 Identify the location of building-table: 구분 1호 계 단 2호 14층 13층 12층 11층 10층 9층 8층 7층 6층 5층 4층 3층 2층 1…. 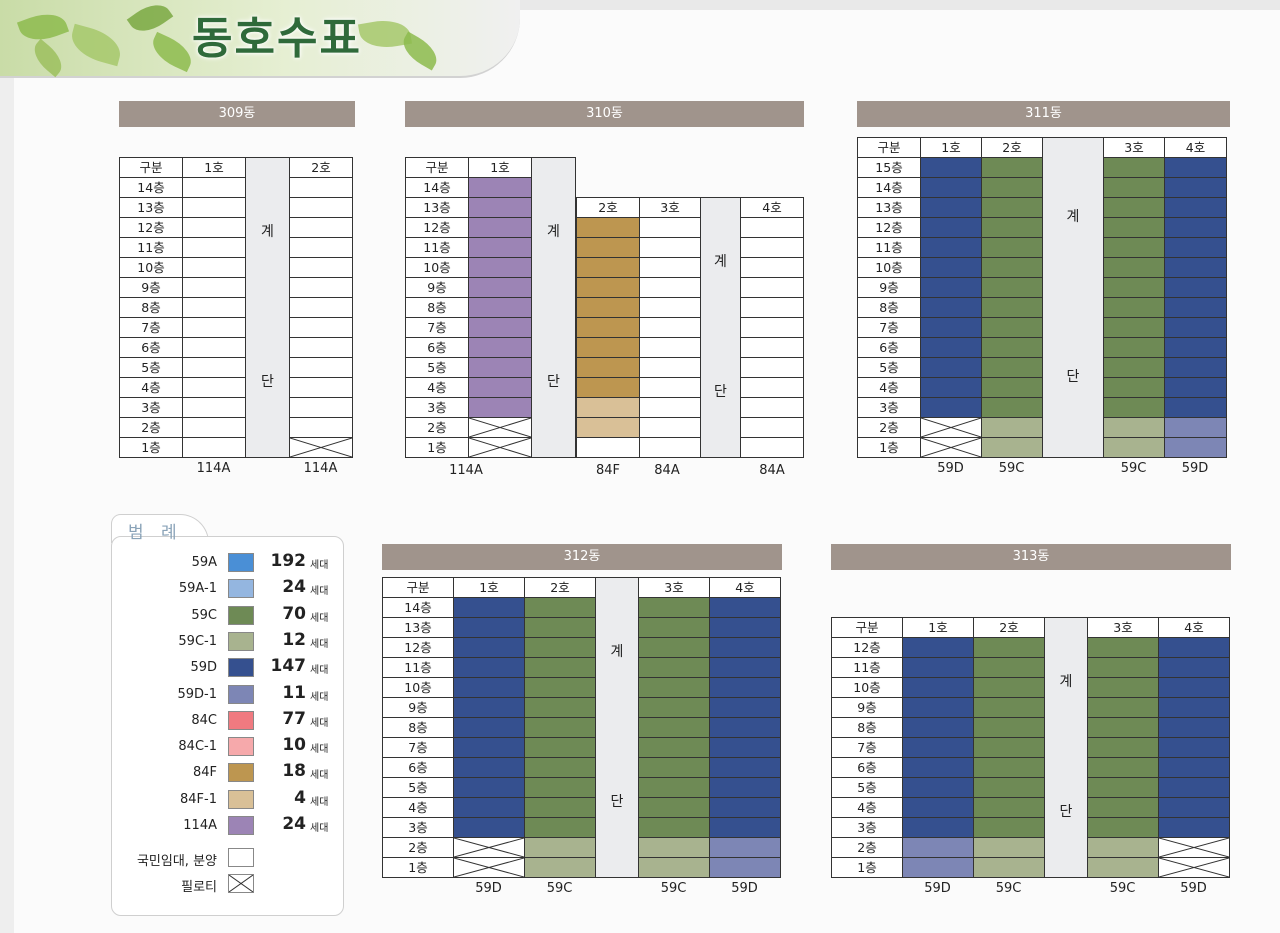
(236, 307).